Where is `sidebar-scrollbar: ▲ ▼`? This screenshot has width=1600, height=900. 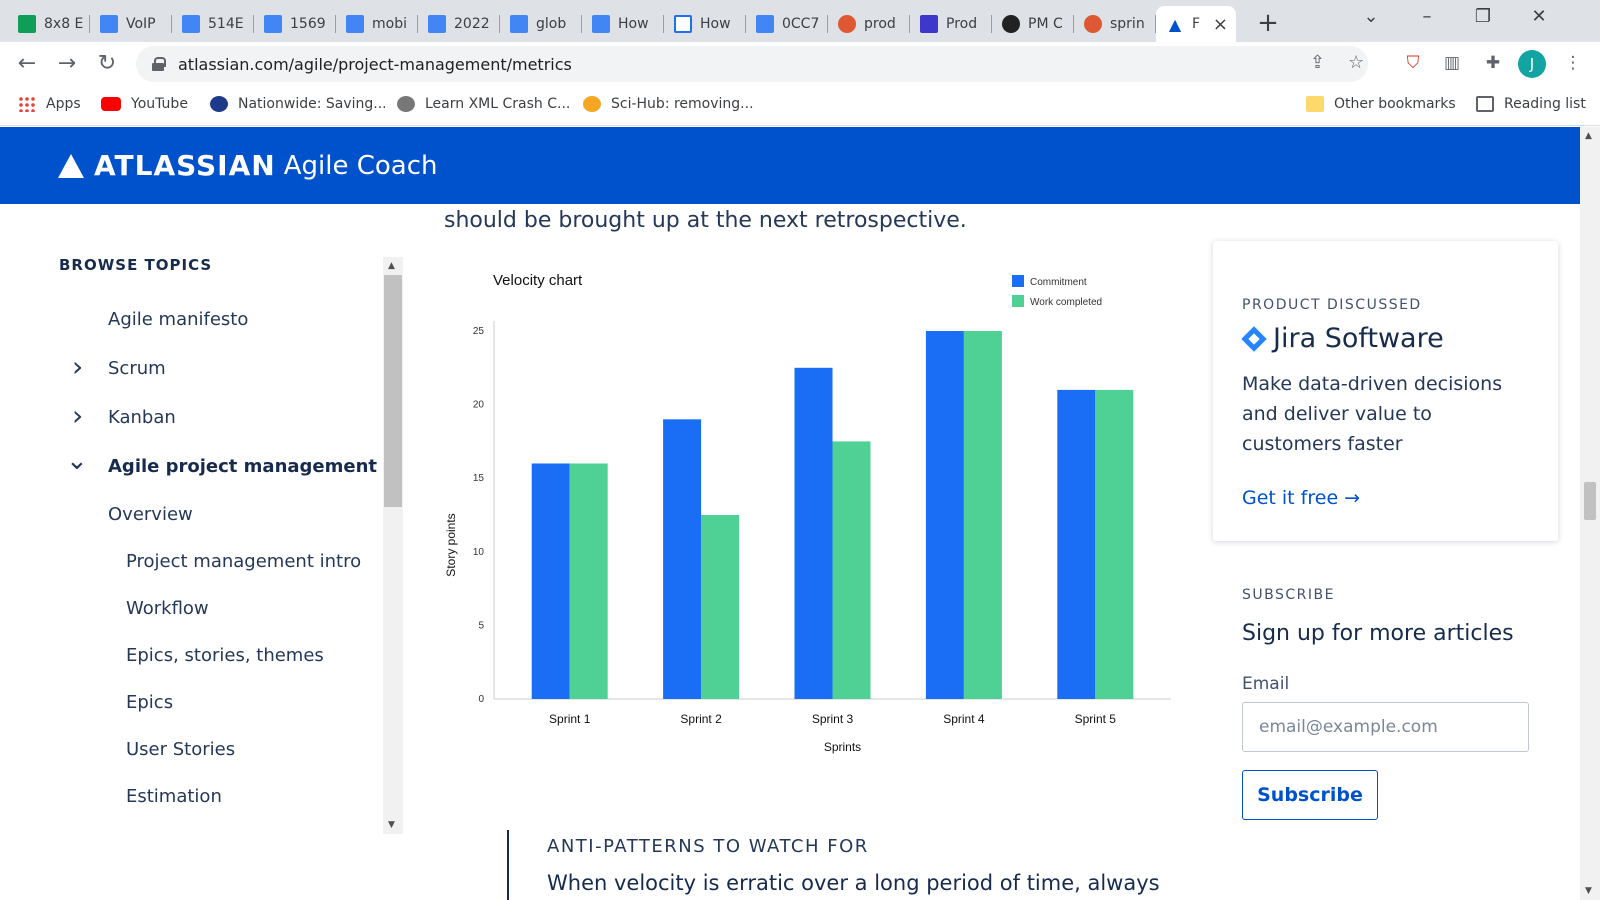 sidebar-scrollbar: ▲ ▼ is located at coordinates (393, 545).